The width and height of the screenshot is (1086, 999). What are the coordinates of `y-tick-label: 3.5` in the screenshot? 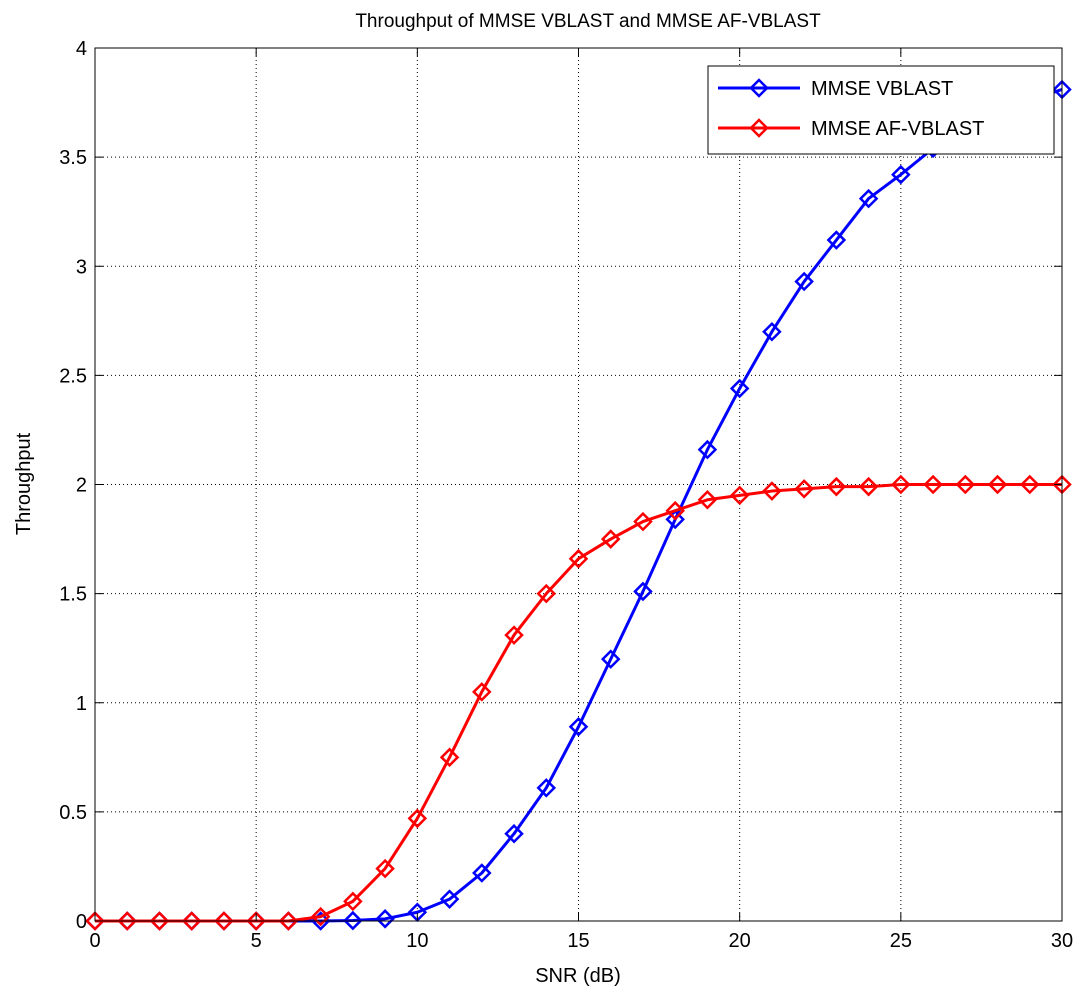 It's located at (73, 158).